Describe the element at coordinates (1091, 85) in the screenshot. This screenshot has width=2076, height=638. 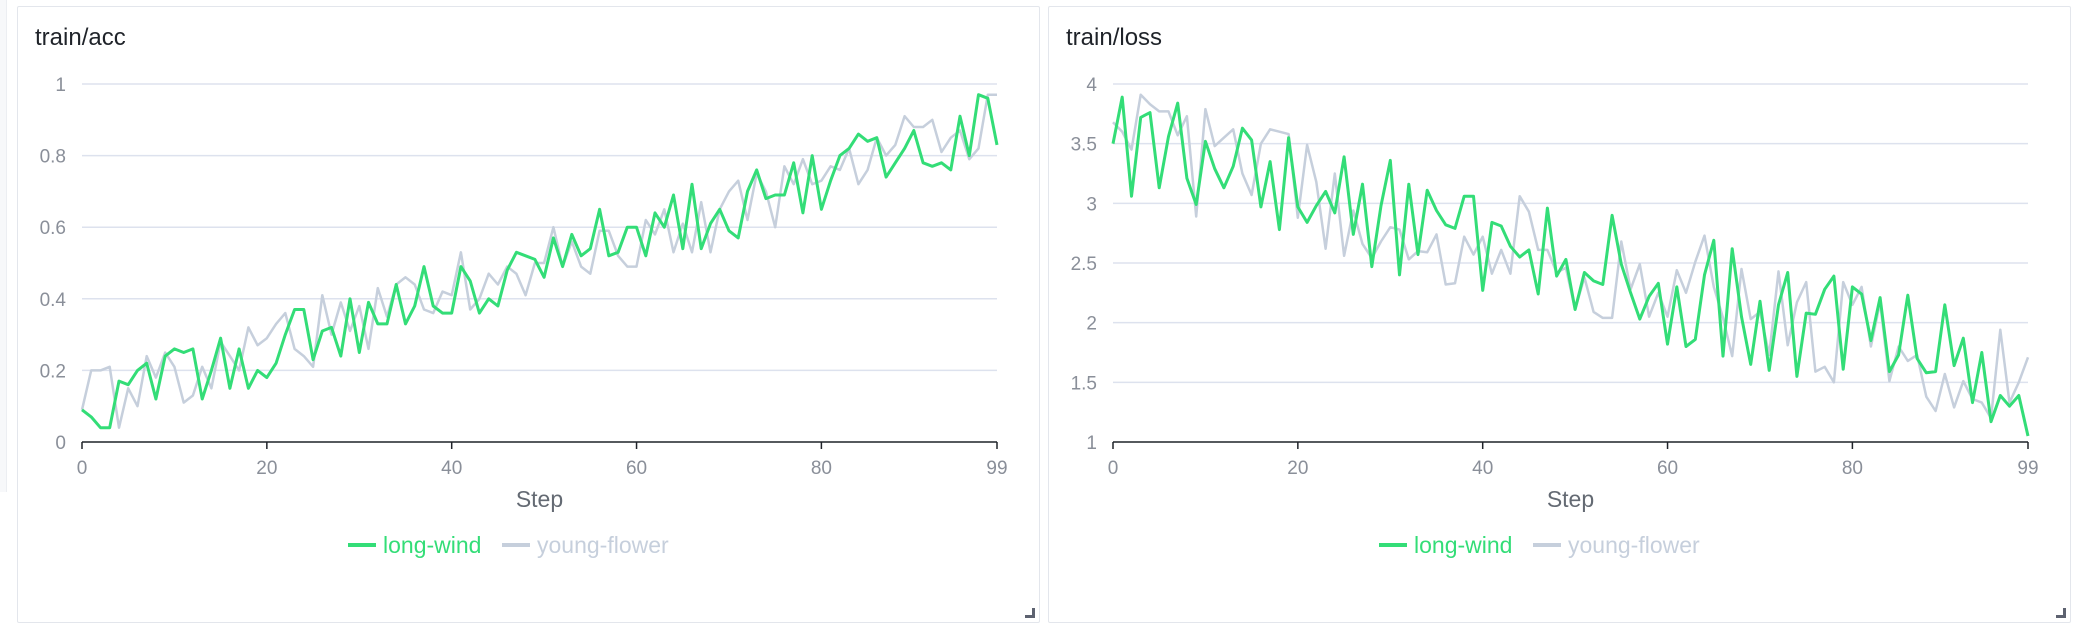
I see `y-tick-label: 4` at that location.